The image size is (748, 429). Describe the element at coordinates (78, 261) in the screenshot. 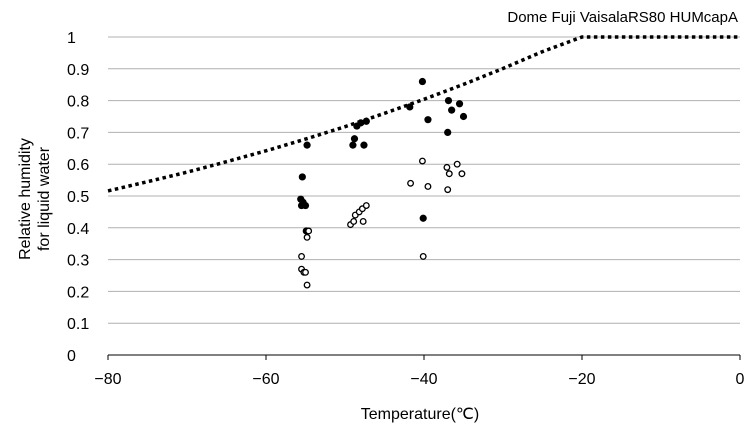

I see `y-tick-label-3: 0.3` at that location.